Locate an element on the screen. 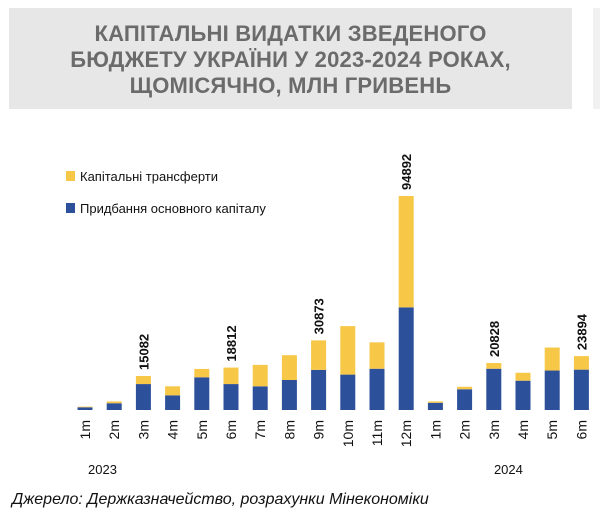  x-tick-label-14: 2m is located at coordinates (465, 429).